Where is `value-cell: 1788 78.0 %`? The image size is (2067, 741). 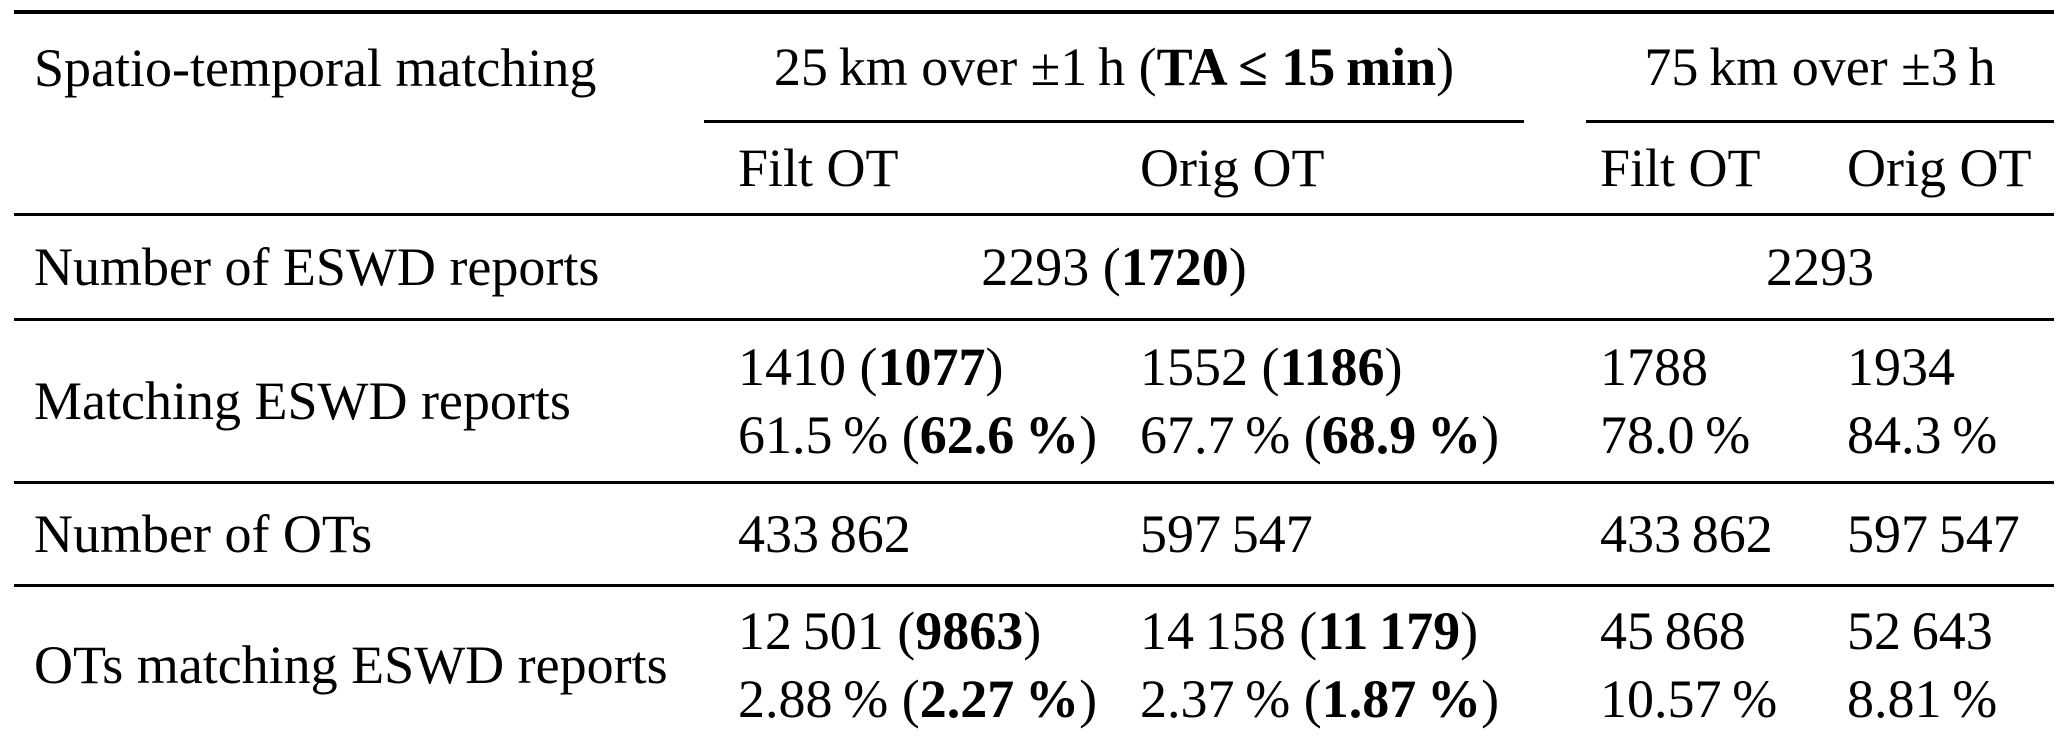
value-cell: 1788 78.0 % is located at coordinates (1713, 400).